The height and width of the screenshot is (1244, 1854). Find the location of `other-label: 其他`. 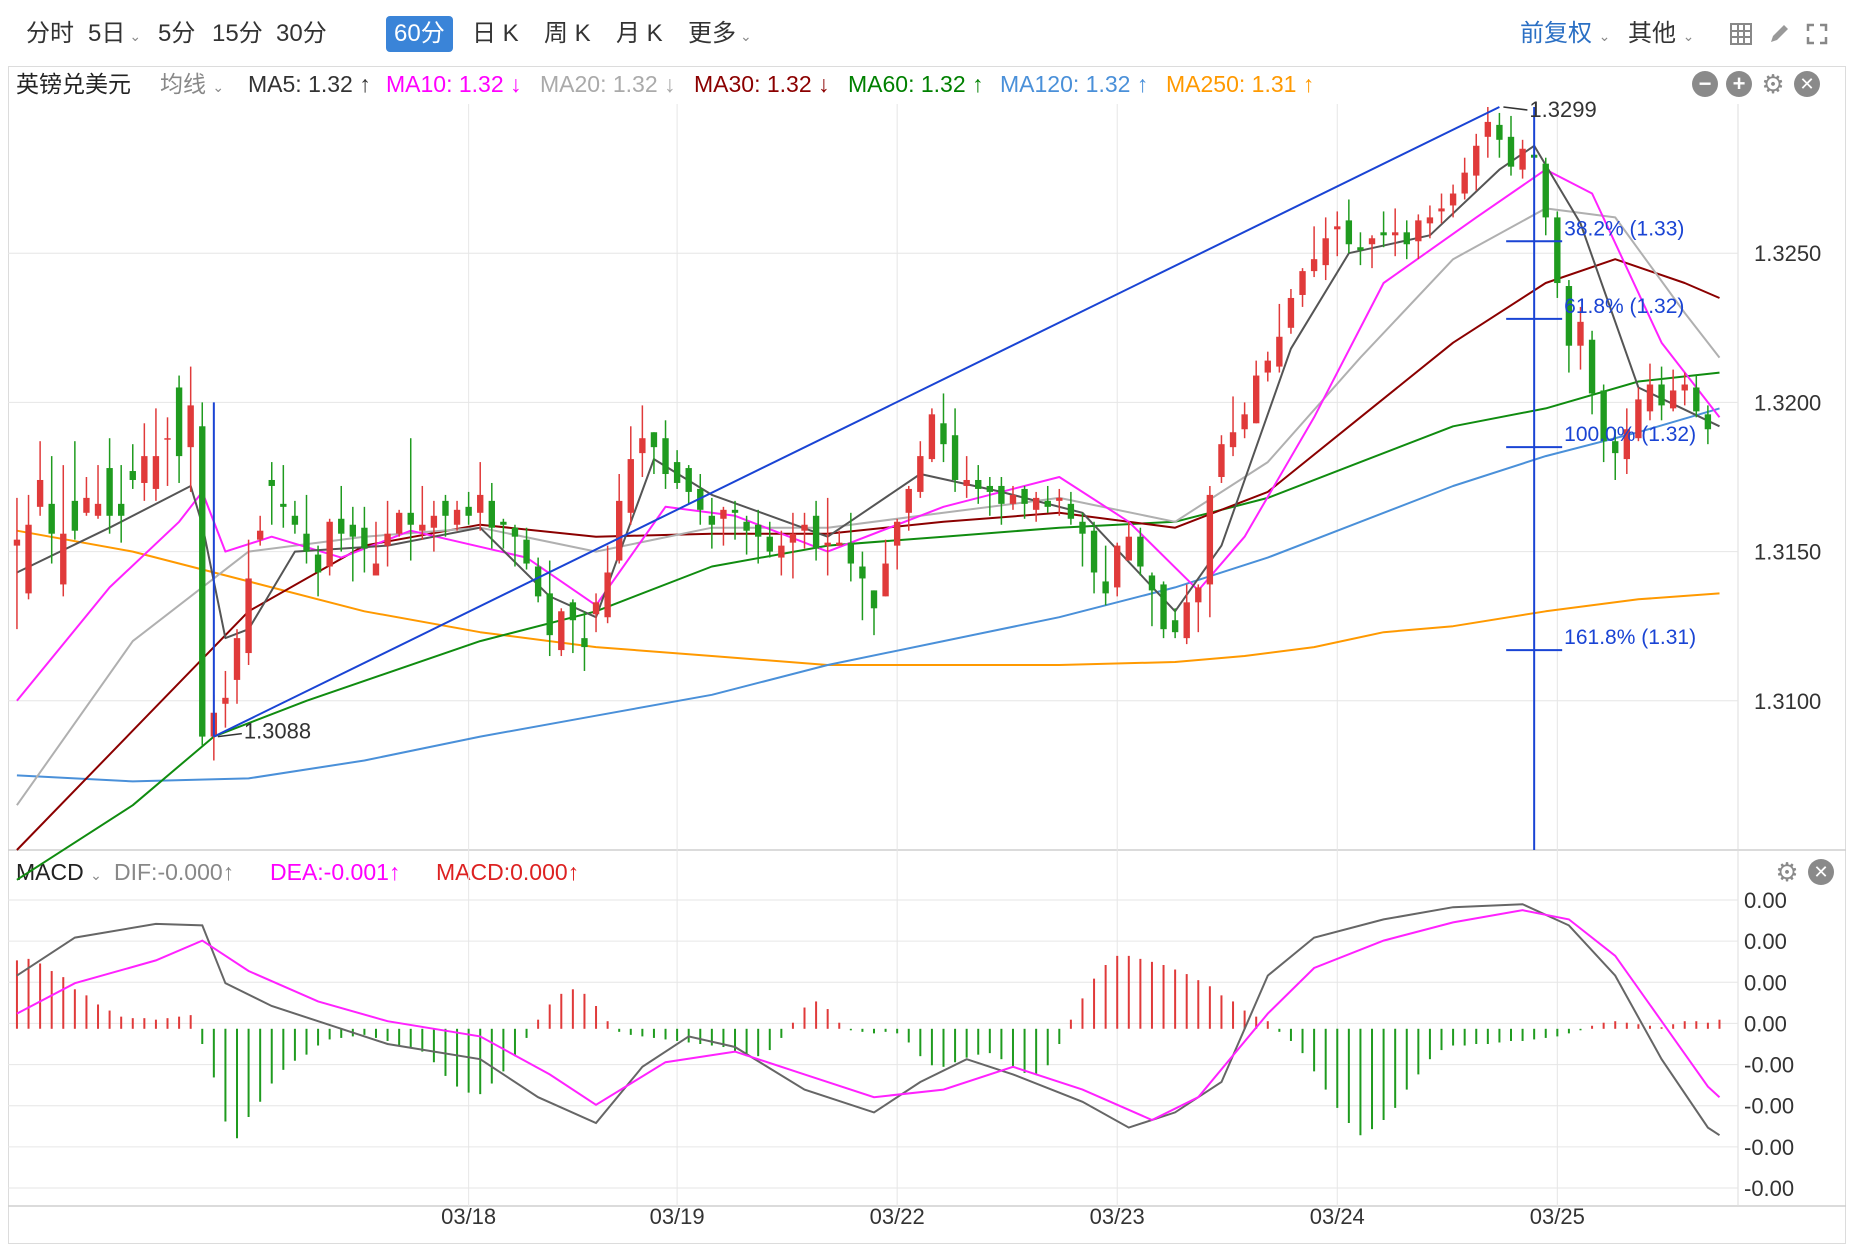

other-label: 其他 is located at coordinates (1652, 33).